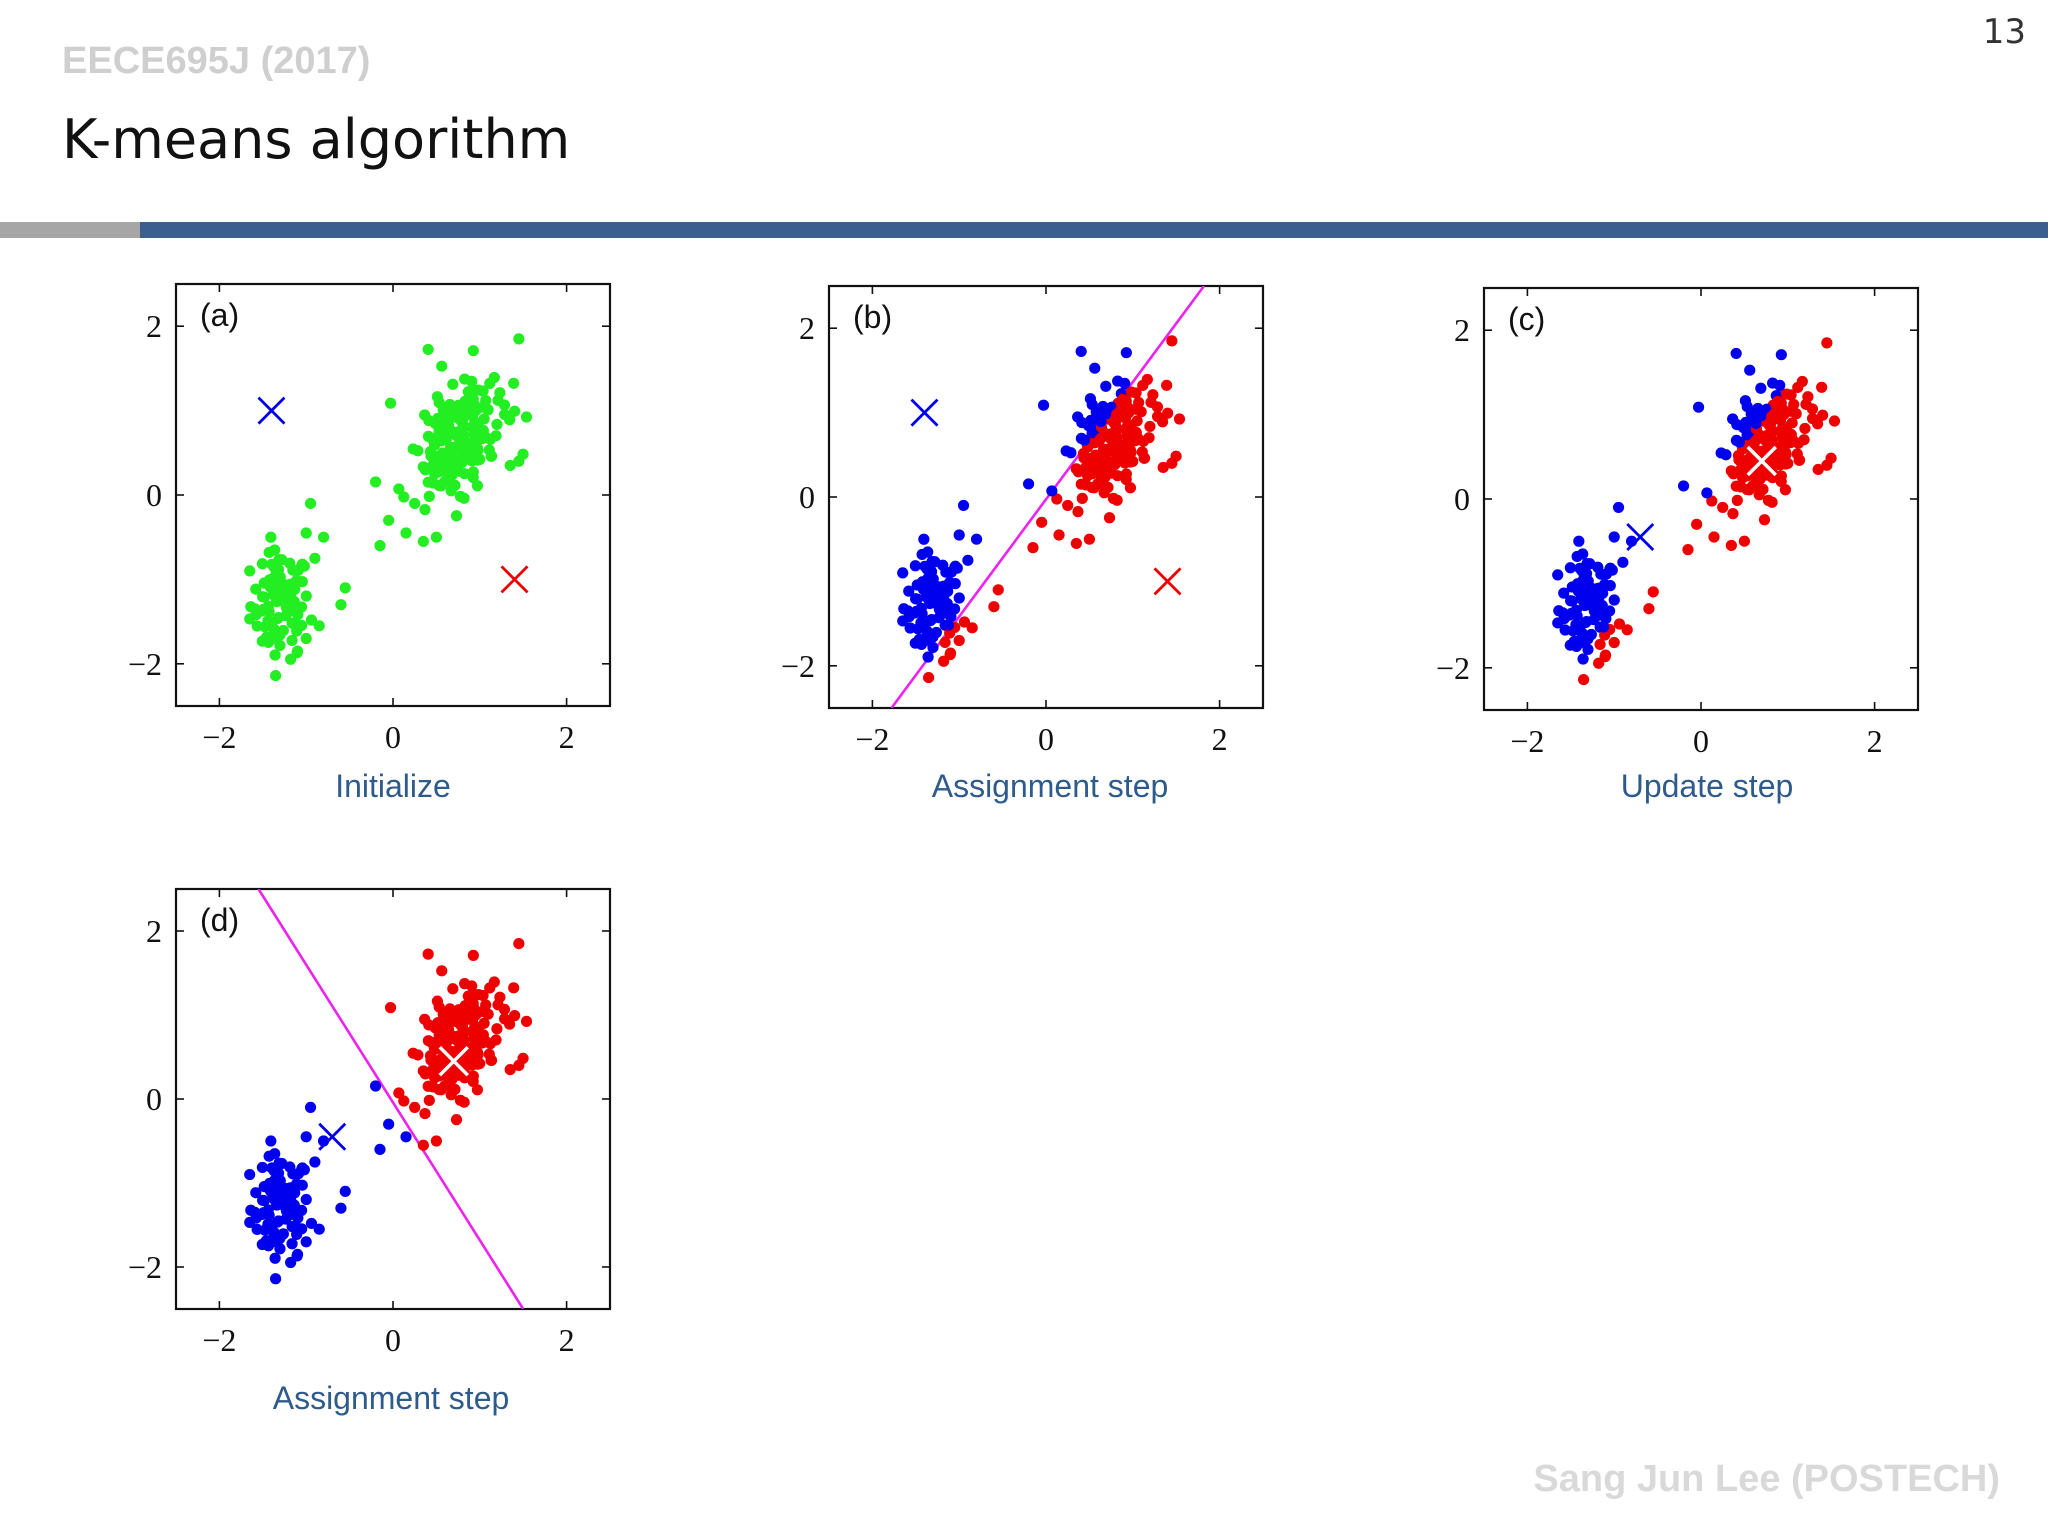  I want to click on scatter-plot-d: −2 −2 0 0 2 2 (d), so click(370, 1122).